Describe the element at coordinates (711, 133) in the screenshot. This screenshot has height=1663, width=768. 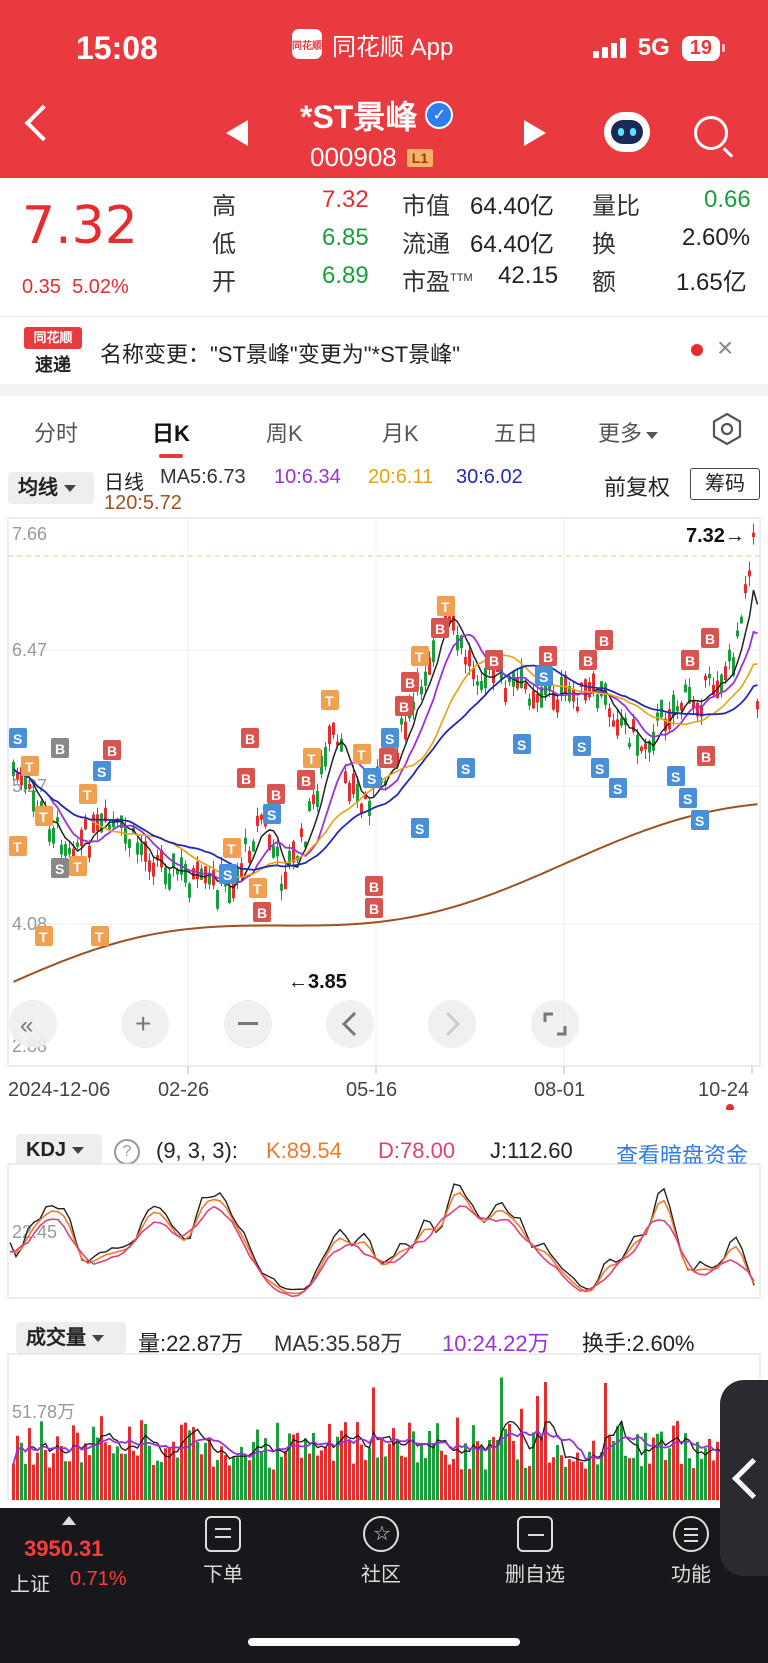
I see `search-icon` at that location.